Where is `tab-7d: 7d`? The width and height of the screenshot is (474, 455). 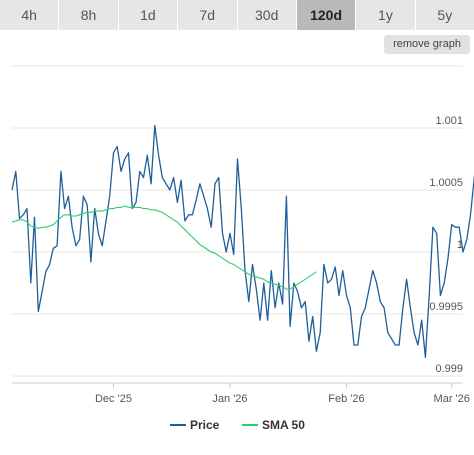
tab-7d: 7d is located at coordinates (208, 15).